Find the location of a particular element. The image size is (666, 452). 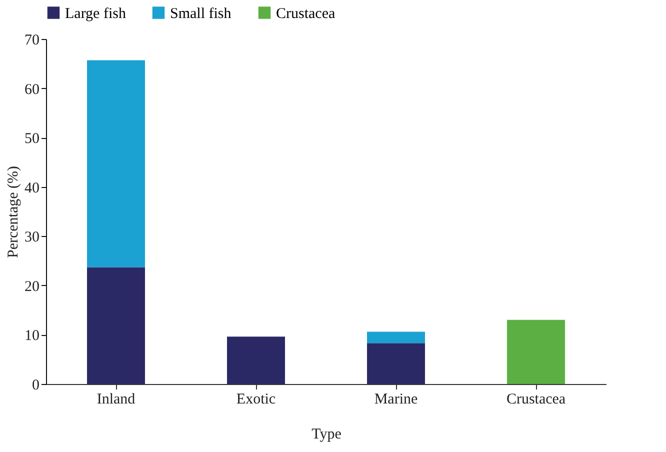

legend-label: Large fish is located at coordinates (95, 14).